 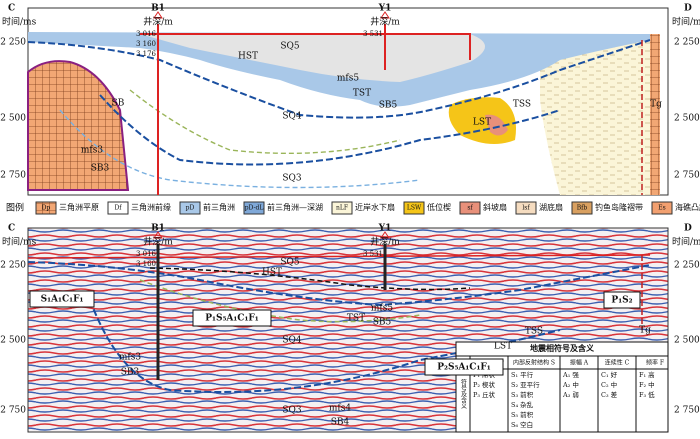 I want to click on table-cell: S₁ 平行, so click(x=522, y=374).